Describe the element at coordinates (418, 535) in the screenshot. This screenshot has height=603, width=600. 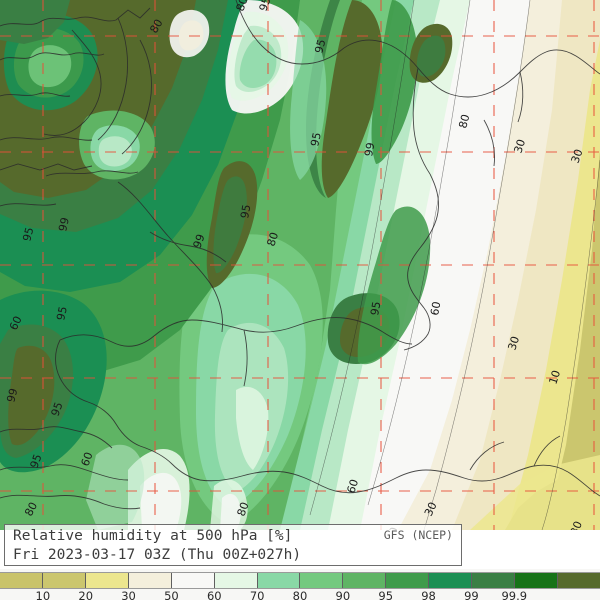
I see `model-source-label: GFS (NCEP)` at that location.